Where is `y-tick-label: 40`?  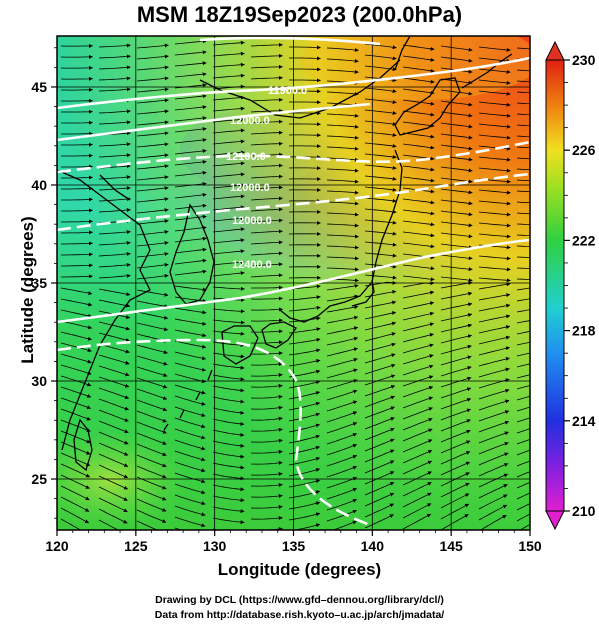 y-tick-label: 40 is located at coordinates (39, 185).